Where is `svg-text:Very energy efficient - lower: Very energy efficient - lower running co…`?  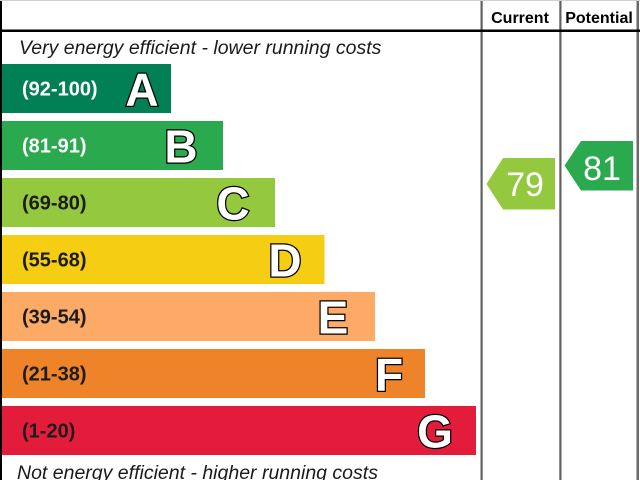 svg-text:Very energy efficient - lower: Very energy efficient - lower running co… is located at coordinates (200, 48).